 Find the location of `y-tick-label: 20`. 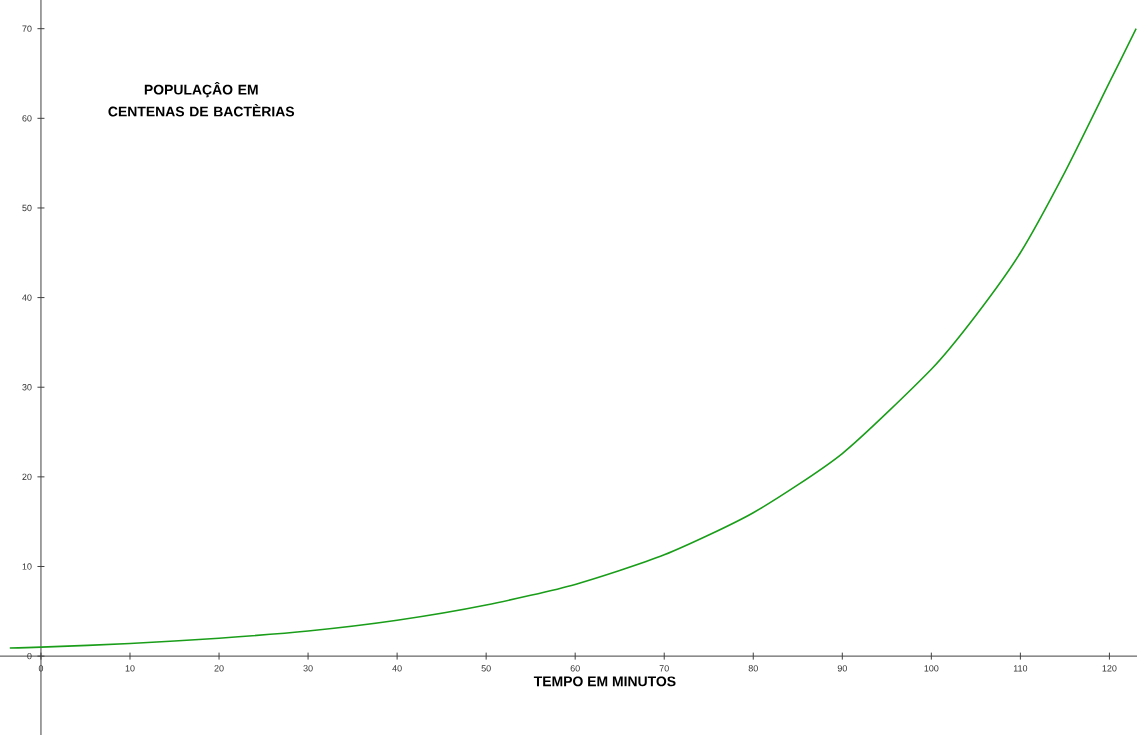

y-tick-label: 20 is located at coordinates (27, 477).